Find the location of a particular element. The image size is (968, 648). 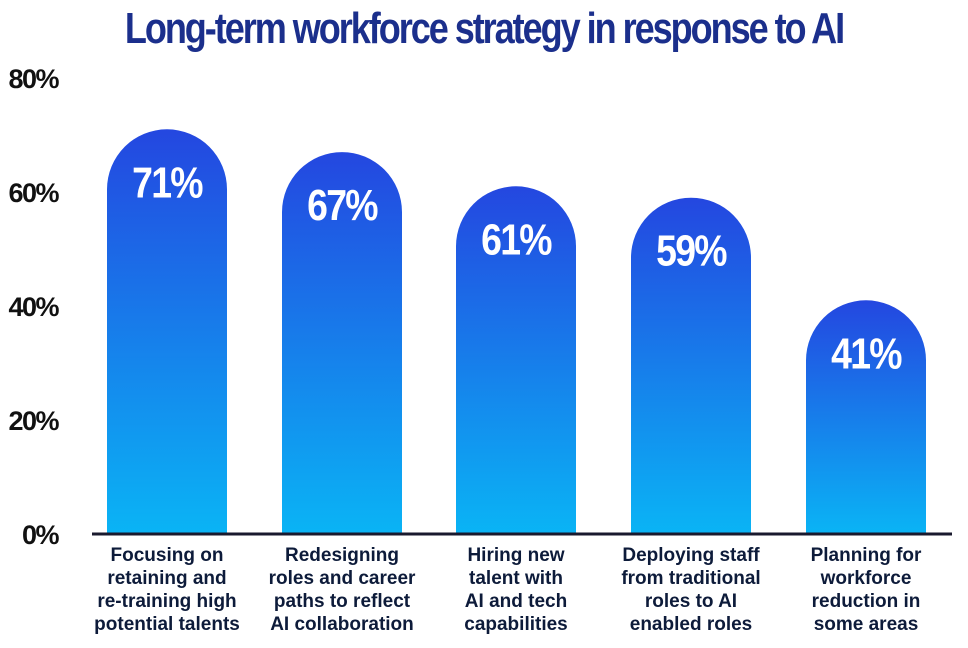

x-category-label-line: workforce is located at coordinates (866, 578).